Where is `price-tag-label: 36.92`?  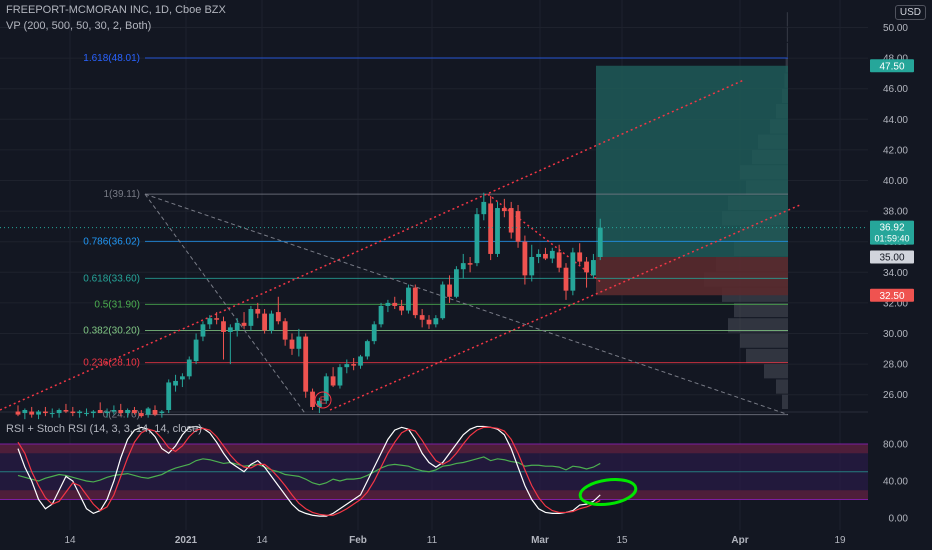 price-tag-label: 36.92 is located at coordinates (891, 228).